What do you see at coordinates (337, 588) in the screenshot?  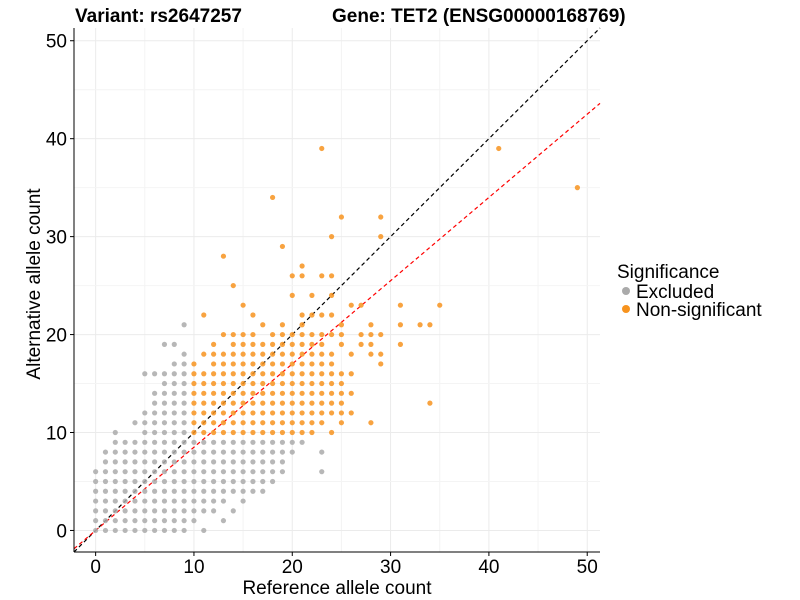 I see `x-axis-title: Reference allele count` at bounding box center [337, 588].